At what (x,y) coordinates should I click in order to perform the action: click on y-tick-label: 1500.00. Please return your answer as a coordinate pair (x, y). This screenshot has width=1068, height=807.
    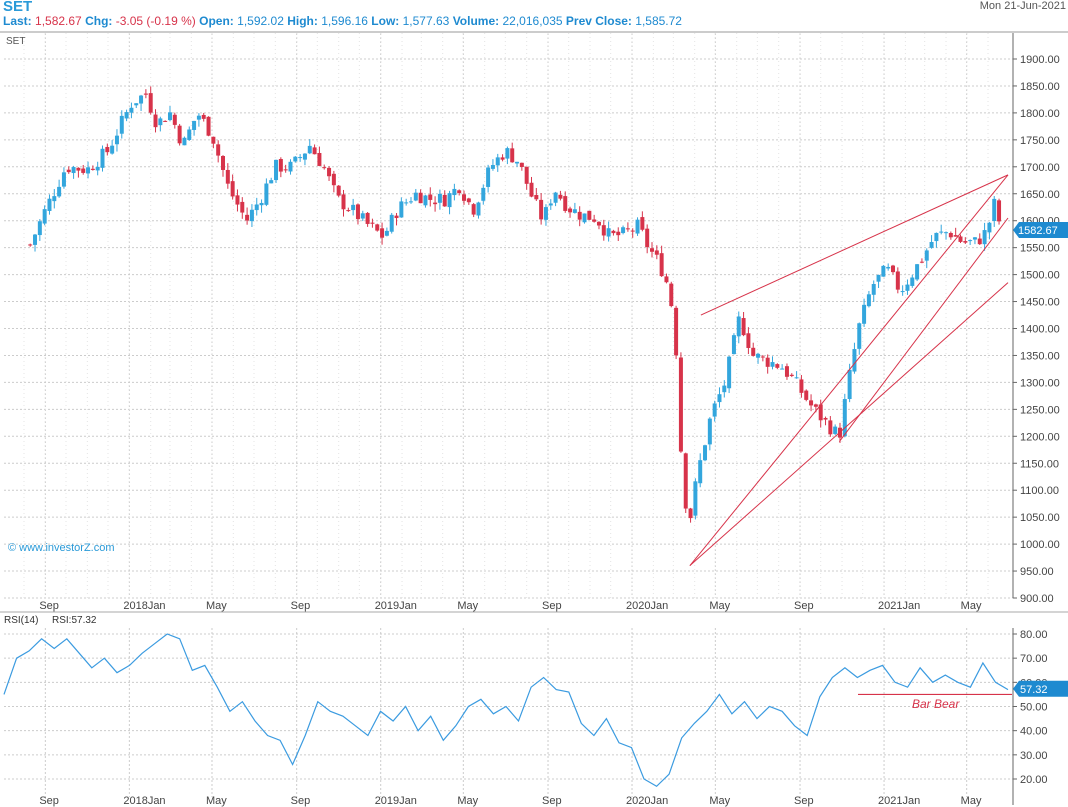
    Looking at the image, I should click on (1040, 276).